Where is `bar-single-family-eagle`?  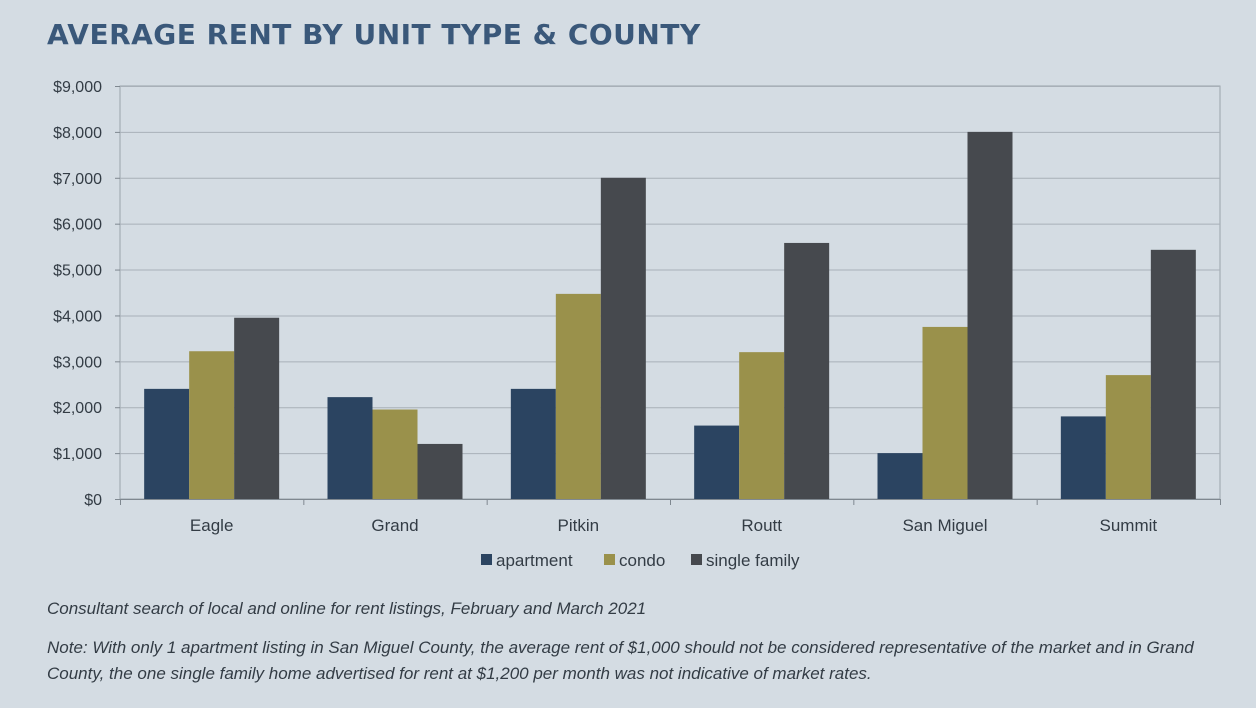 bar-single-family-eagle is located at coordinates (257, 408).